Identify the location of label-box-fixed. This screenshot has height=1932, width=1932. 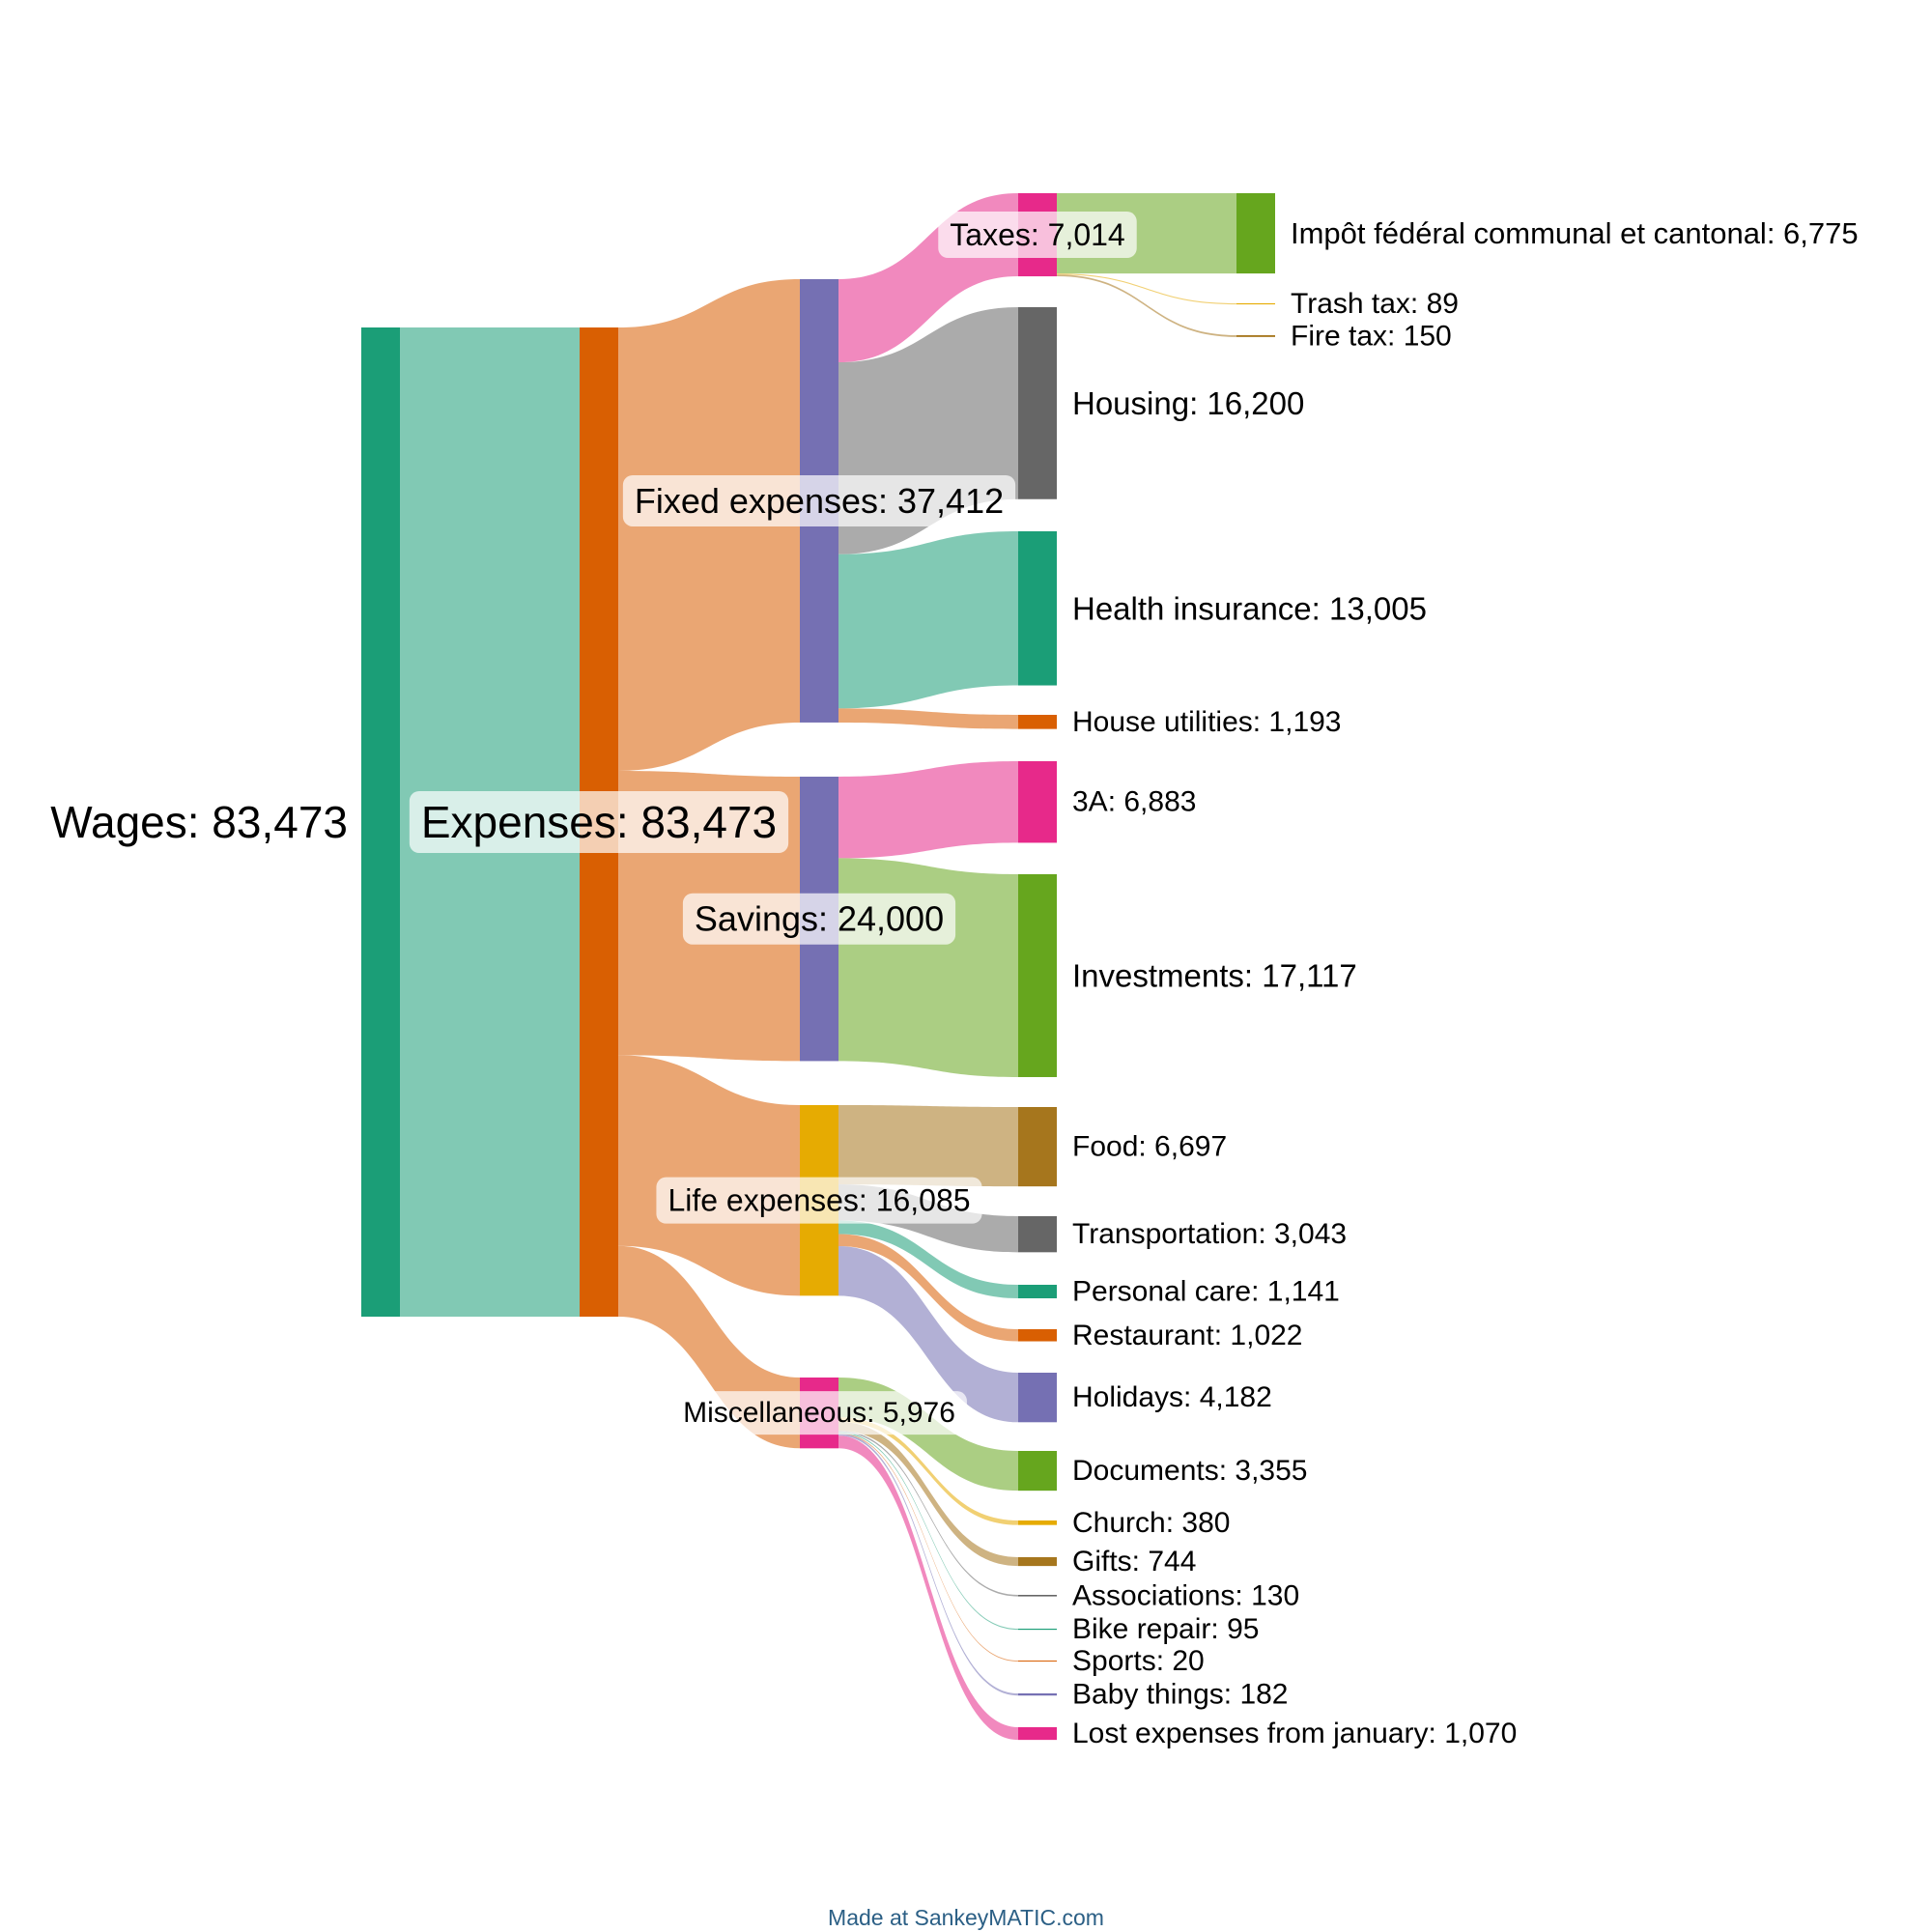
(819, 500).